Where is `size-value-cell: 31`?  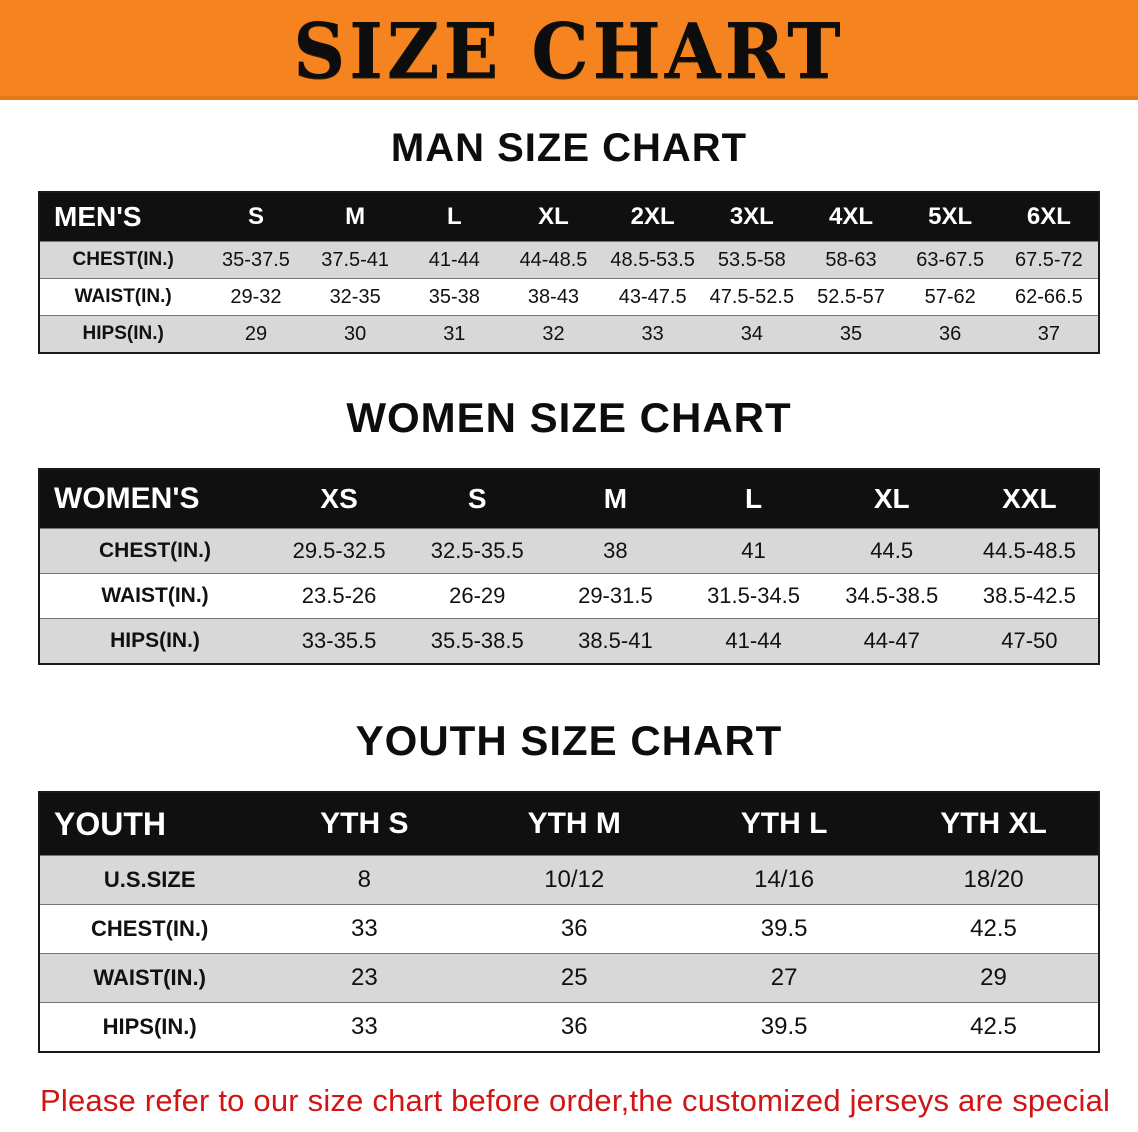 size-value-cell: 31 is located at coordinates (454, 334).